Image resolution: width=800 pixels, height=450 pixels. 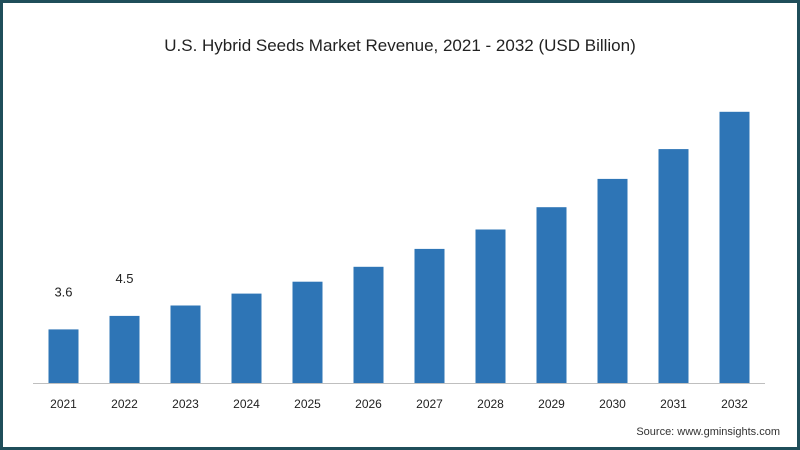 What do you see at coordinates (124, 349) in the screenshot?
I see `bar-2022` at bounding box center [124, 349].